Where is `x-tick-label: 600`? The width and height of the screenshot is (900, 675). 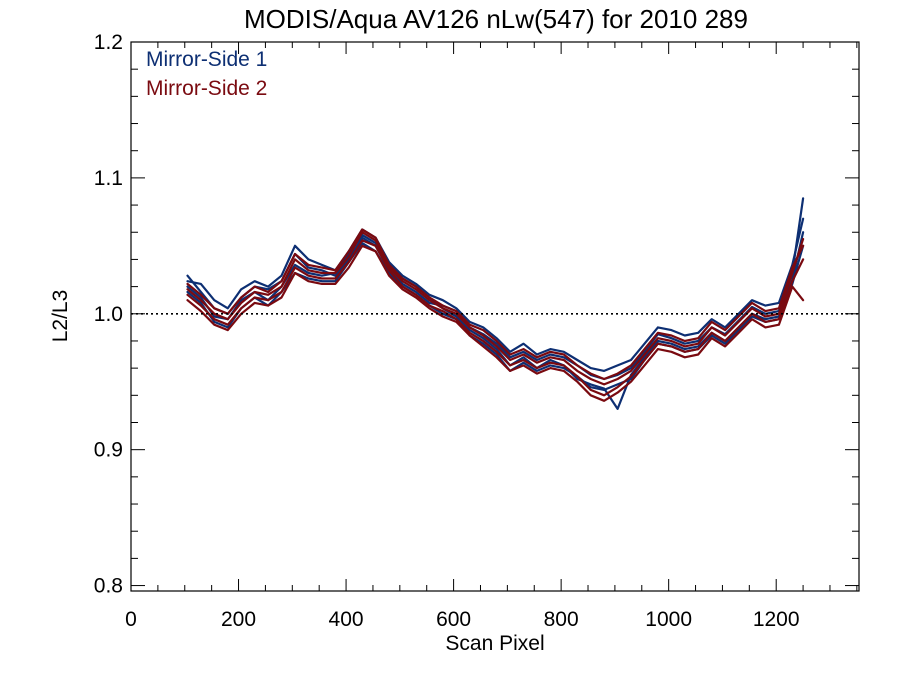
x-tick-label: 600 is located at coordinates (453, 619).